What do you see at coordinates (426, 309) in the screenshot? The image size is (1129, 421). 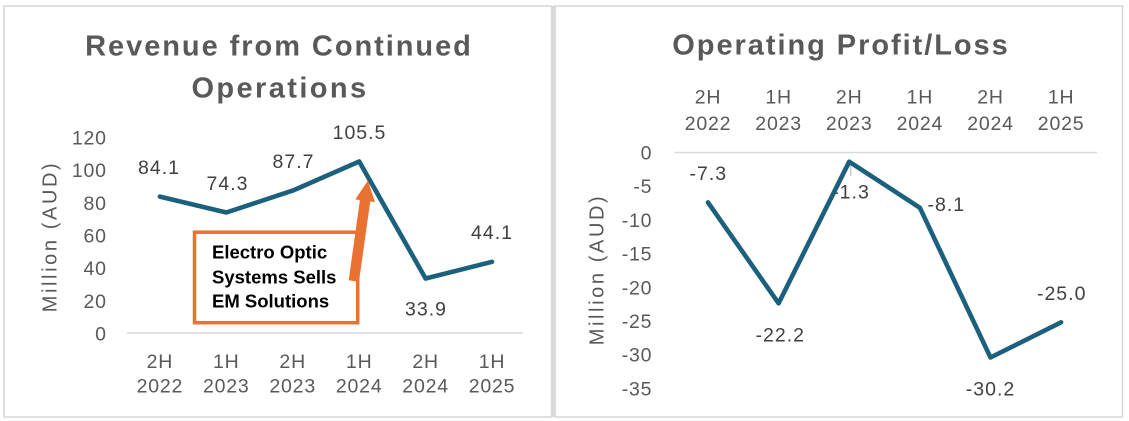 I see `svg-text: 33.9` at bounding box center [426, 309].